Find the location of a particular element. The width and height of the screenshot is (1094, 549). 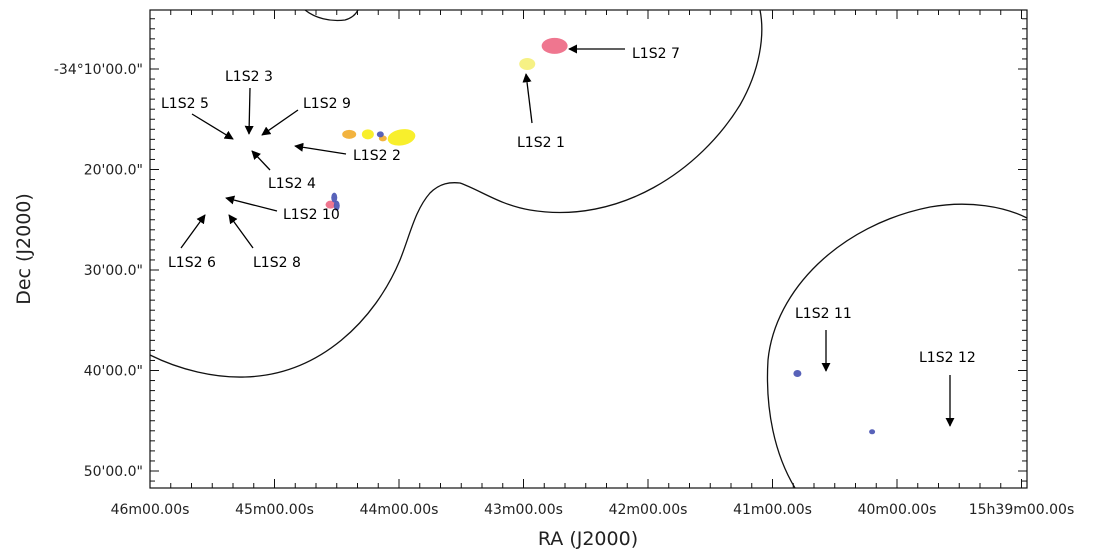

label-l1s2-12: L1S2 12 is located at coordinates (947, 358).